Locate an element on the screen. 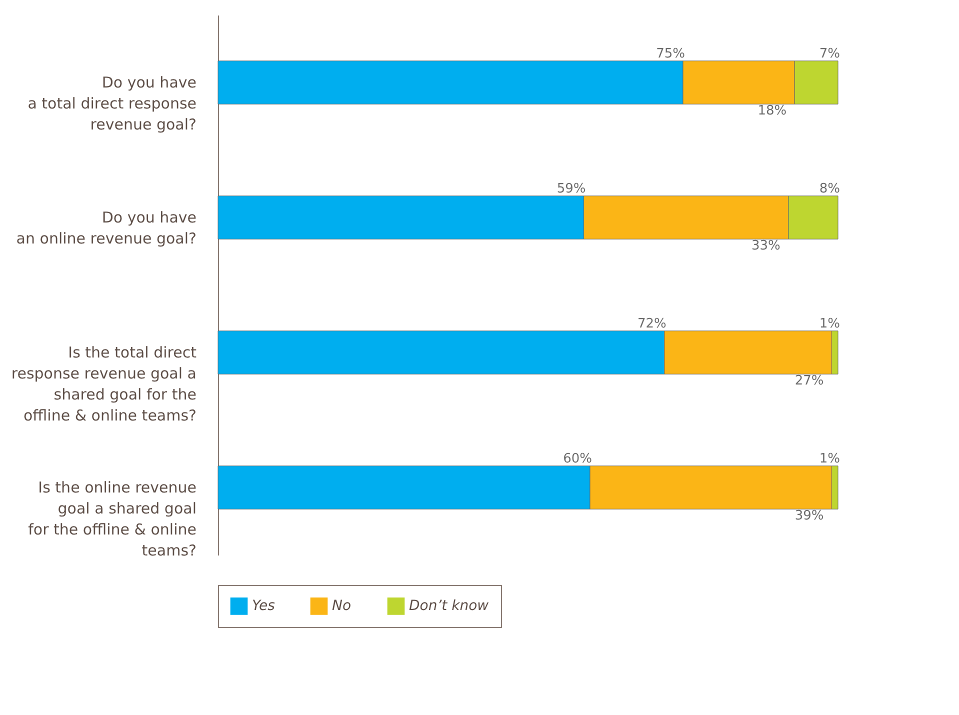 Image resolution: width=959 pixels, height=715 pixels. data-label: 8% is located at coordinates (829, 189).